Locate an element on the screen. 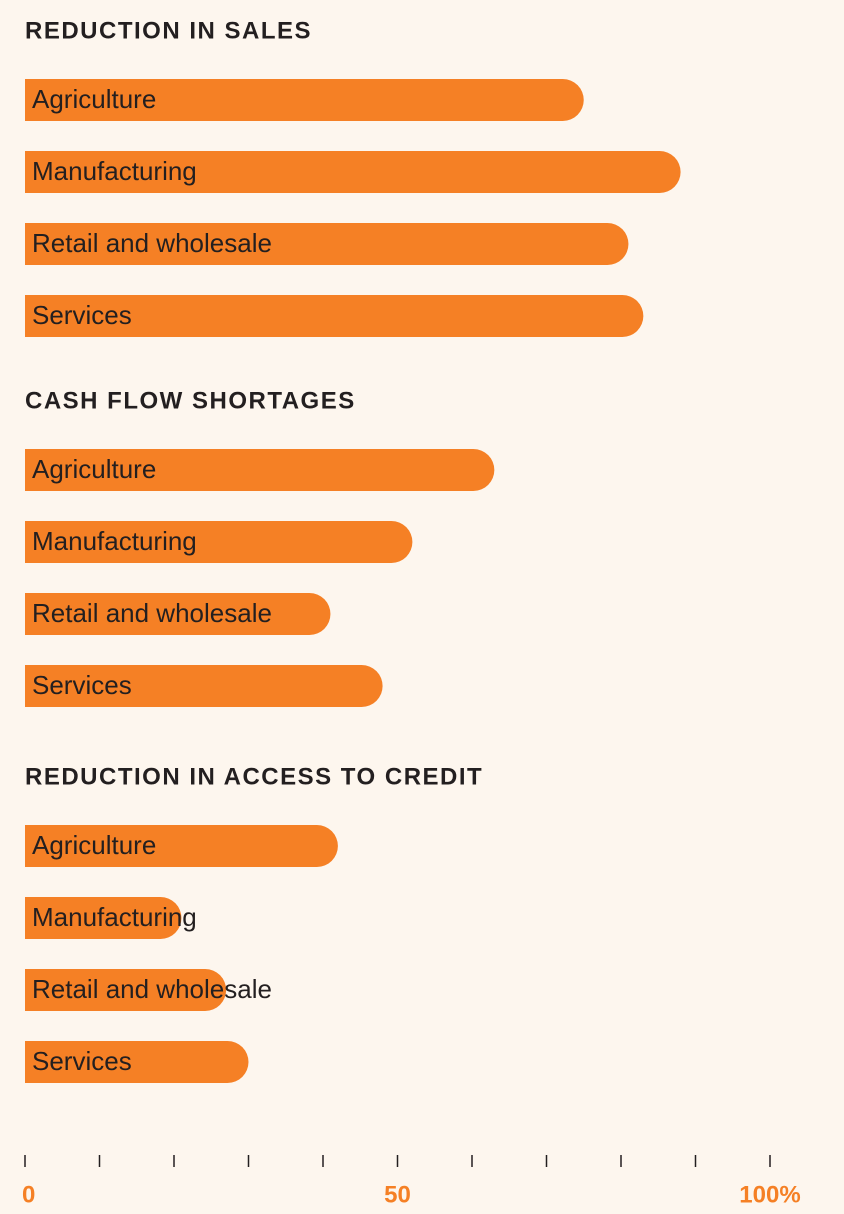 The height and width of the screenshot is (1214, 844). group-title: REDUCTION IN SALES is located at coordinates (168, 30).